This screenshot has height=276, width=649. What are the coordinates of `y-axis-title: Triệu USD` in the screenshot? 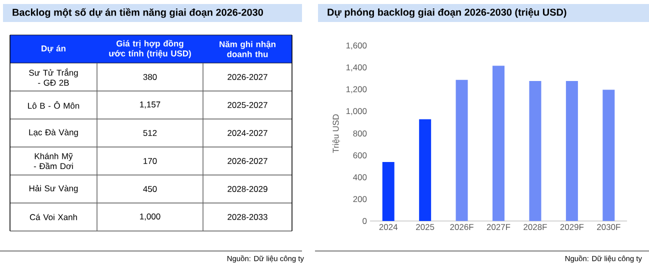 It's located at (336, 133).